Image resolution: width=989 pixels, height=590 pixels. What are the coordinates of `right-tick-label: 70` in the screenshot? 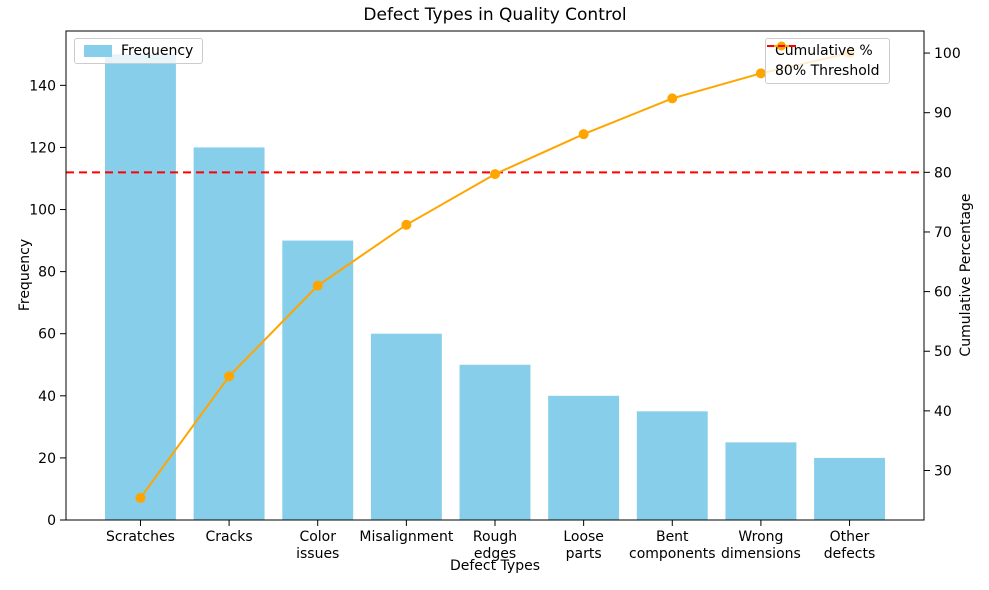 It's located at (943, 233).